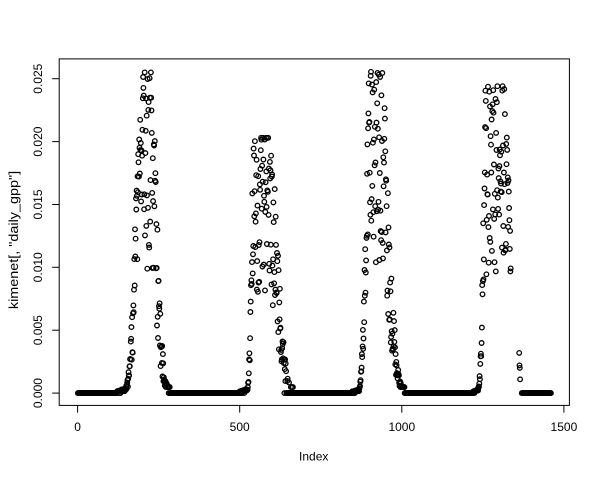  Describe the element at coordinates (38, 330) in the screenshot. I see `svg-text: 0.005` at that location.